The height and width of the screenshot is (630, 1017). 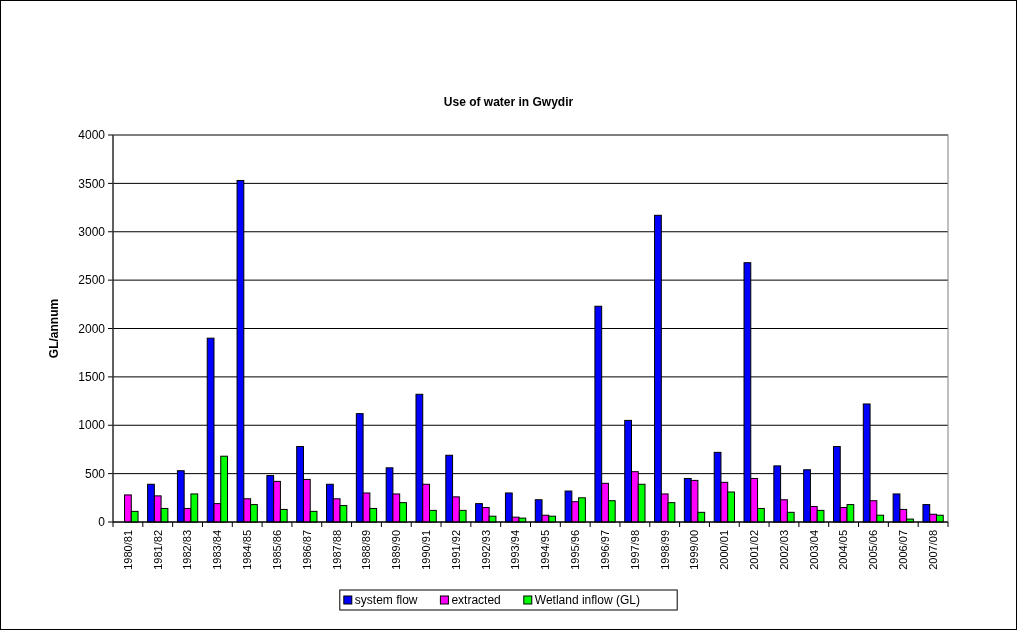 What do you see at coordinates (783, 550) in the screenshot?
I see `x-tick-label: 2002/03` at bounding box center [783, 550].